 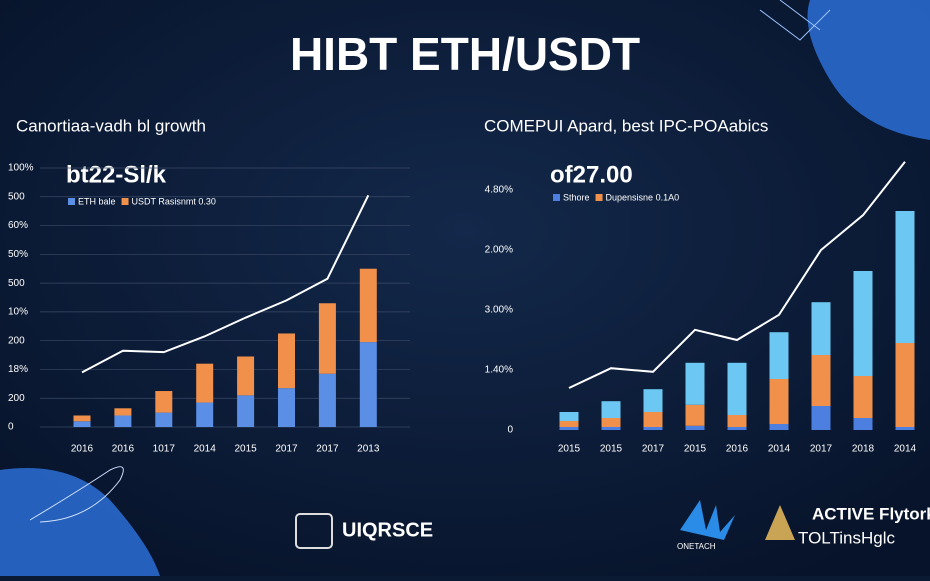 What do you see at coordinates (696, 546) in the screenshot?
I see `logo-text: ONETACH` at bounding box center [696, 546].